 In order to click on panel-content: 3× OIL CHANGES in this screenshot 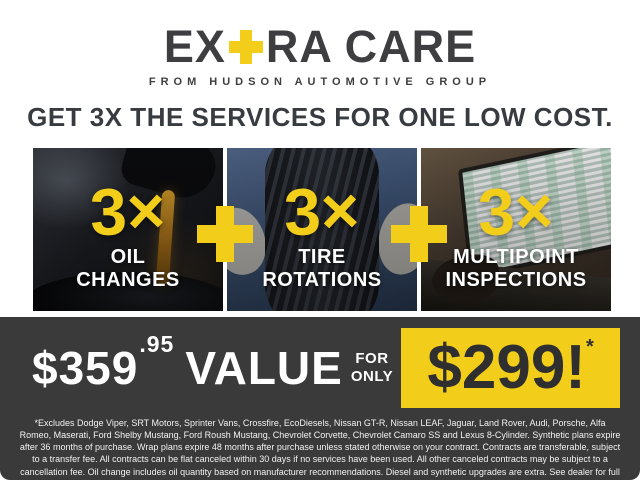, I will do `click(128, 229)`.